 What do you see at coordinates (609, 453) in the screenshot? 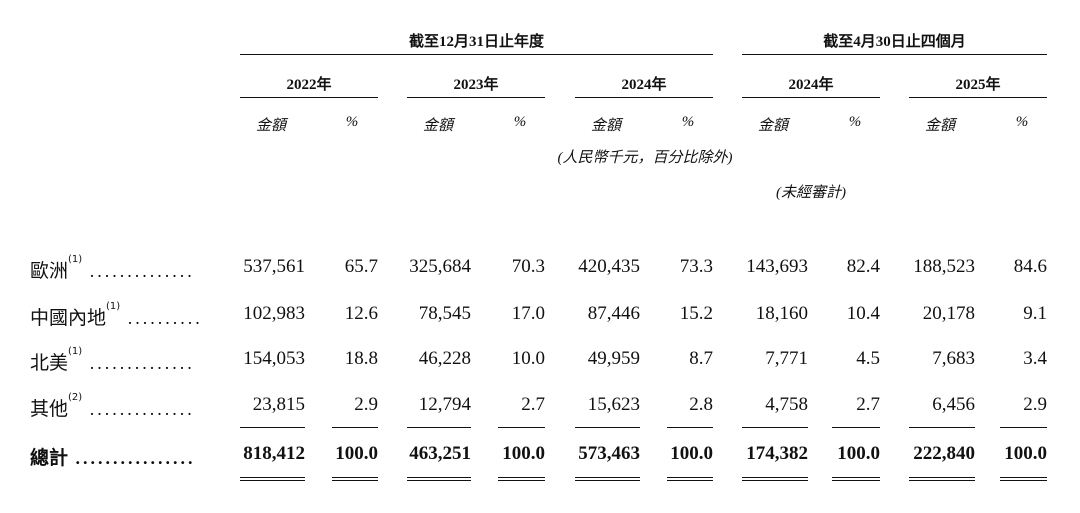
I see `total-amount-2024-cell: 573,463` at bounding box center [609, 453].